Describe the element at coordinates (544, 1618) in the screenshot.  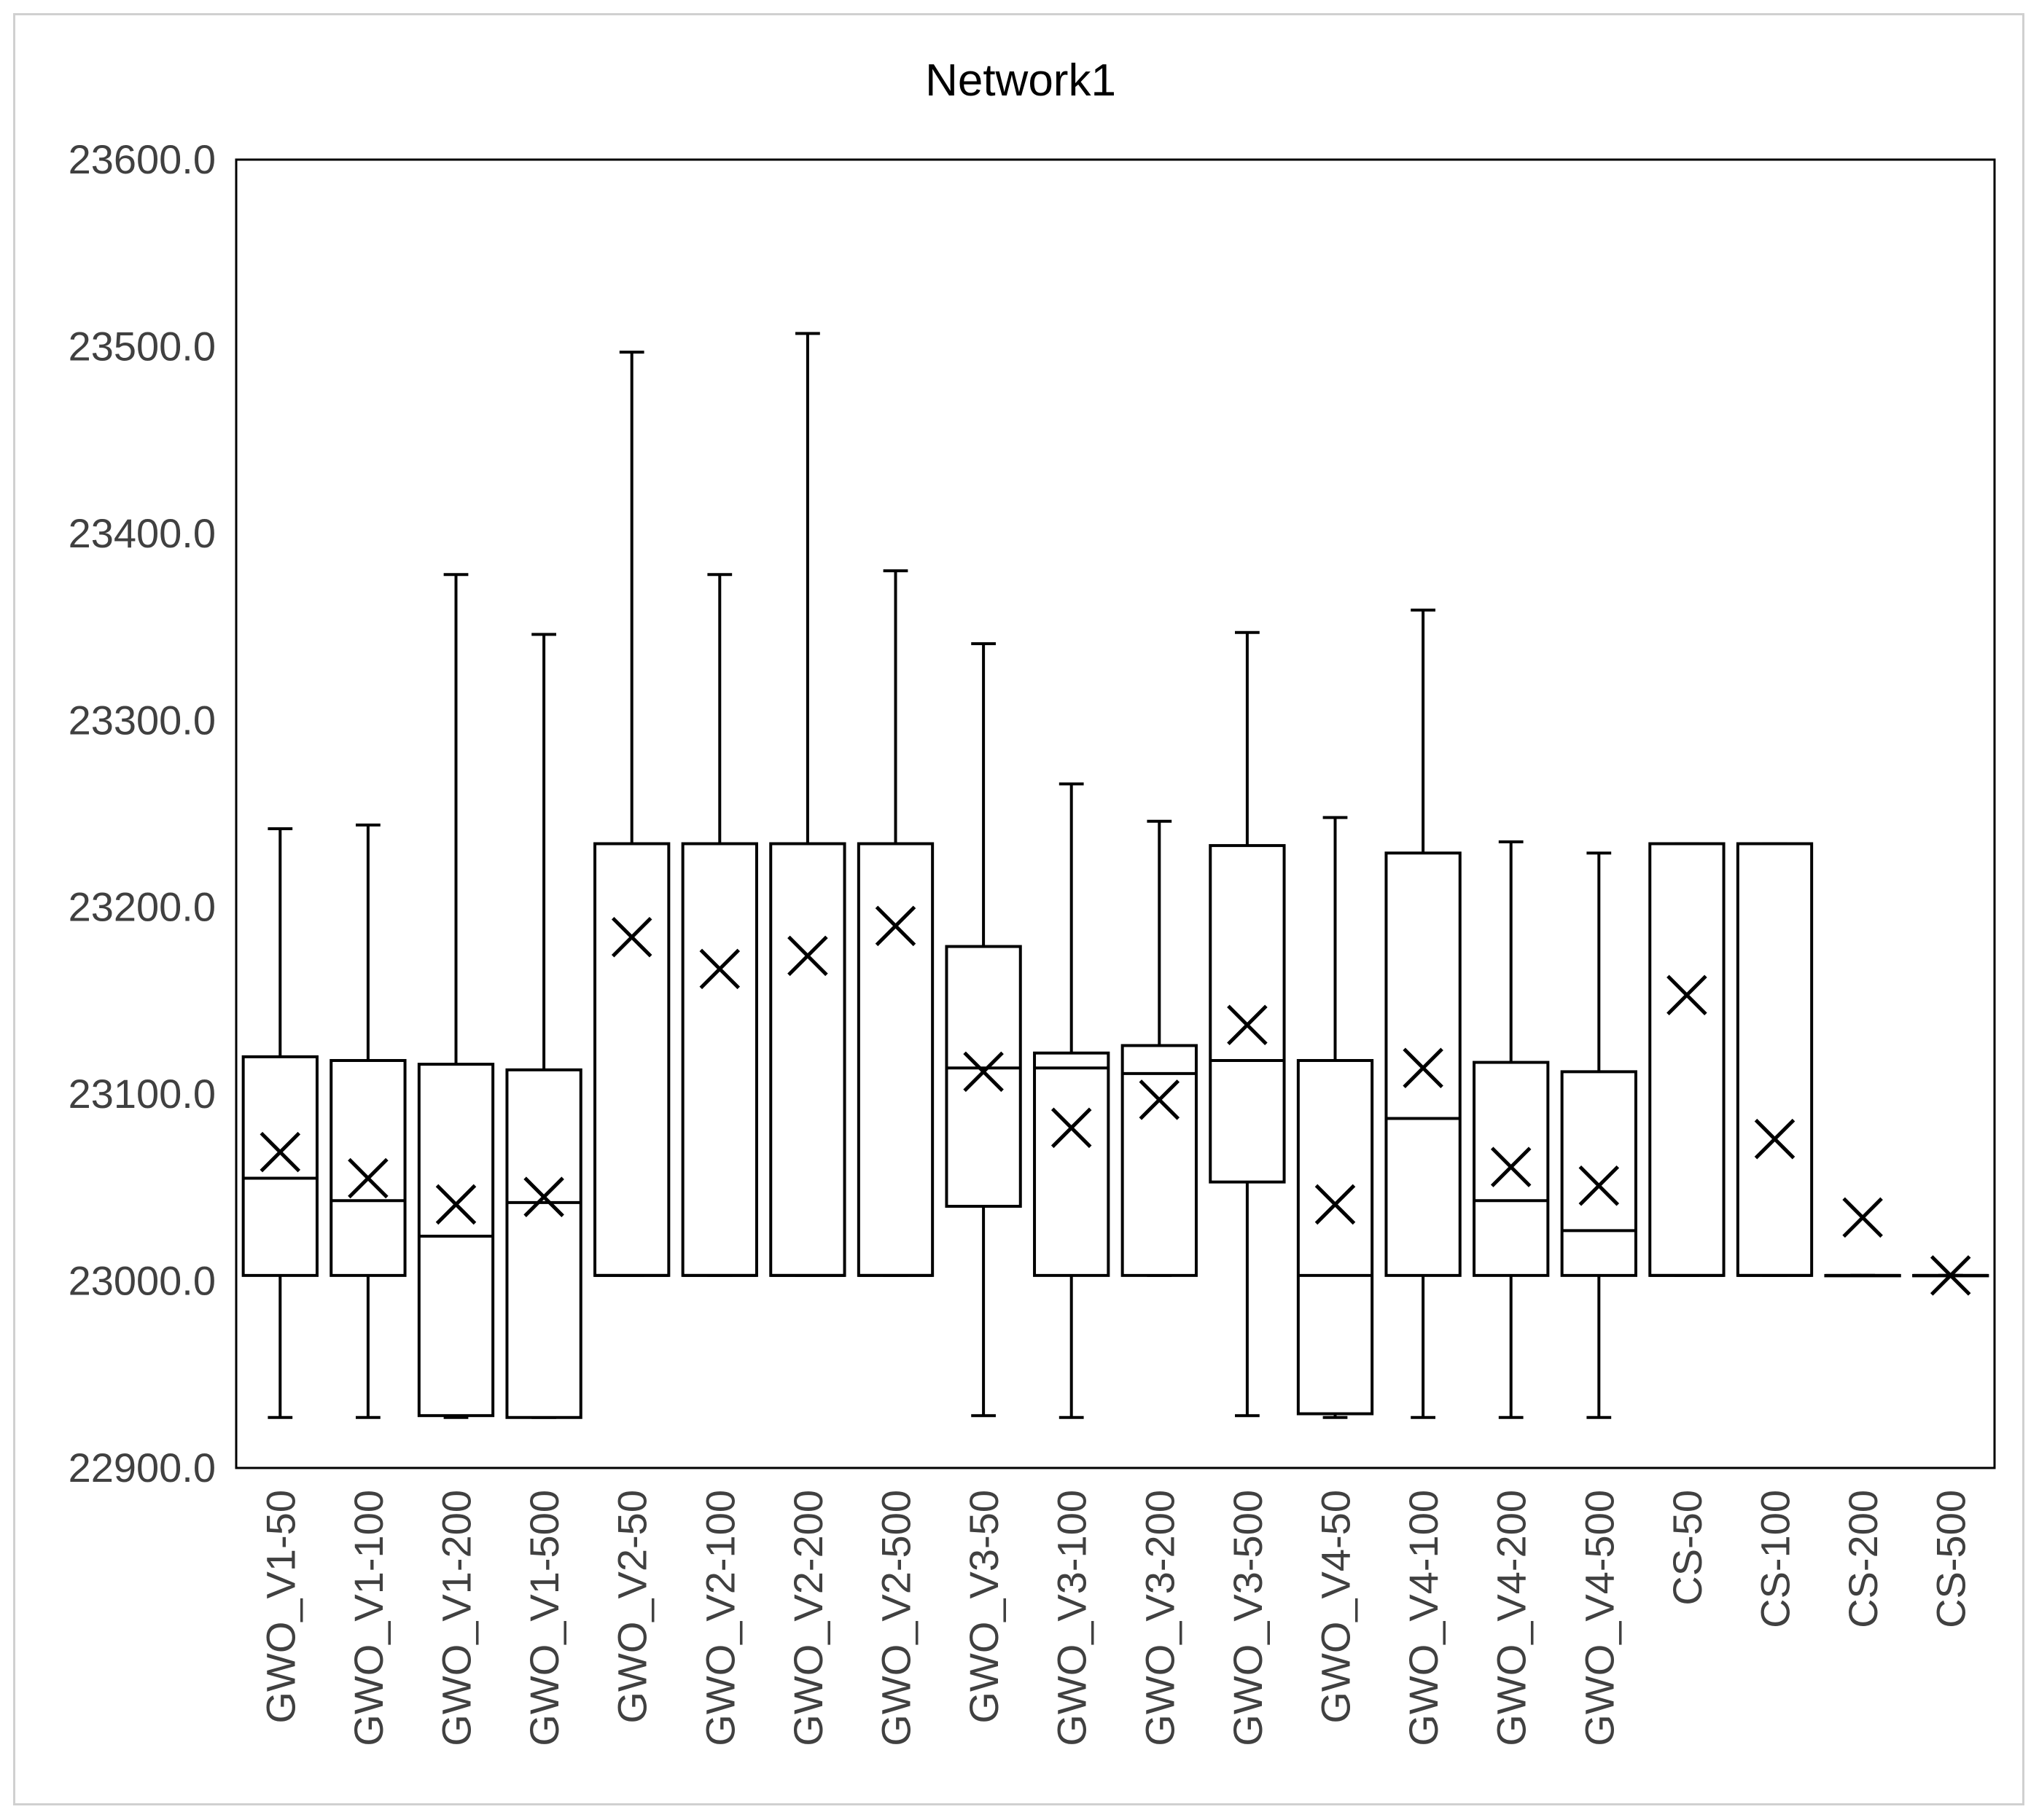
I see `x-category-label: GWO_V1-500` at that location.